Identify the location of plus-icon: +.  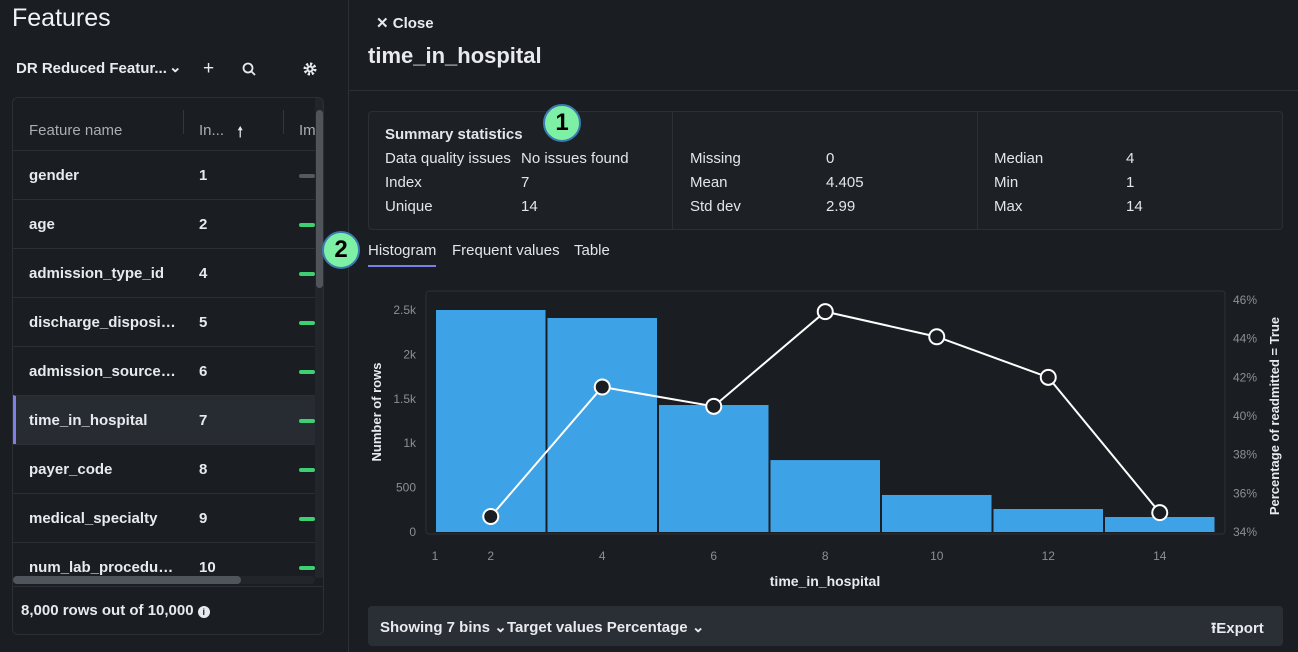
(209, 68).